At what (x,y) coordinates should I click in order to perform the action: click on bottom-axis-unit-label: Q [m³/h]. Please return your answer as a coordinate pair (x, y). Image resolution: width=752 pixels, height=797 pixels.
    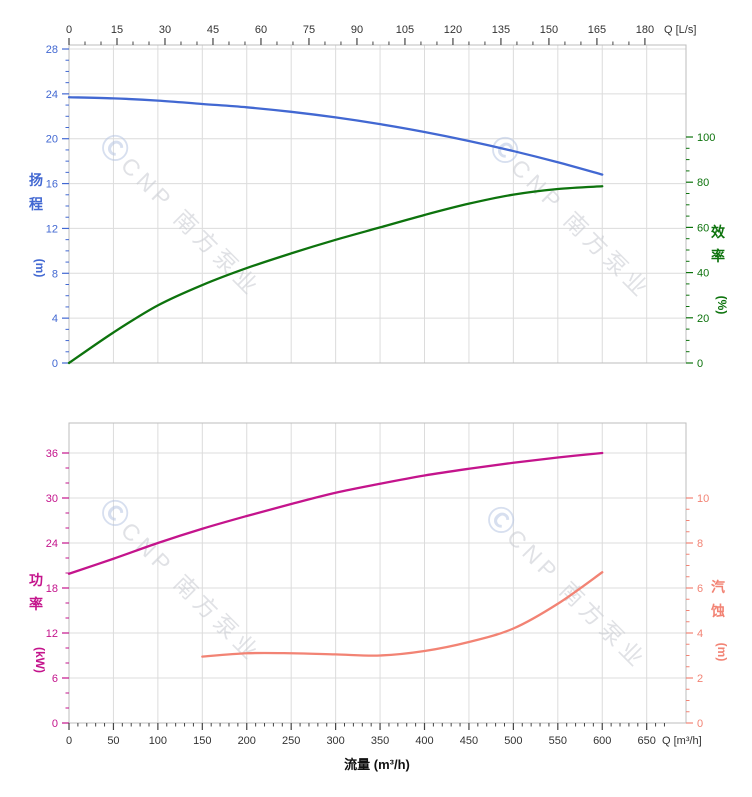
    Looking at the image, I should click on (682, 741).